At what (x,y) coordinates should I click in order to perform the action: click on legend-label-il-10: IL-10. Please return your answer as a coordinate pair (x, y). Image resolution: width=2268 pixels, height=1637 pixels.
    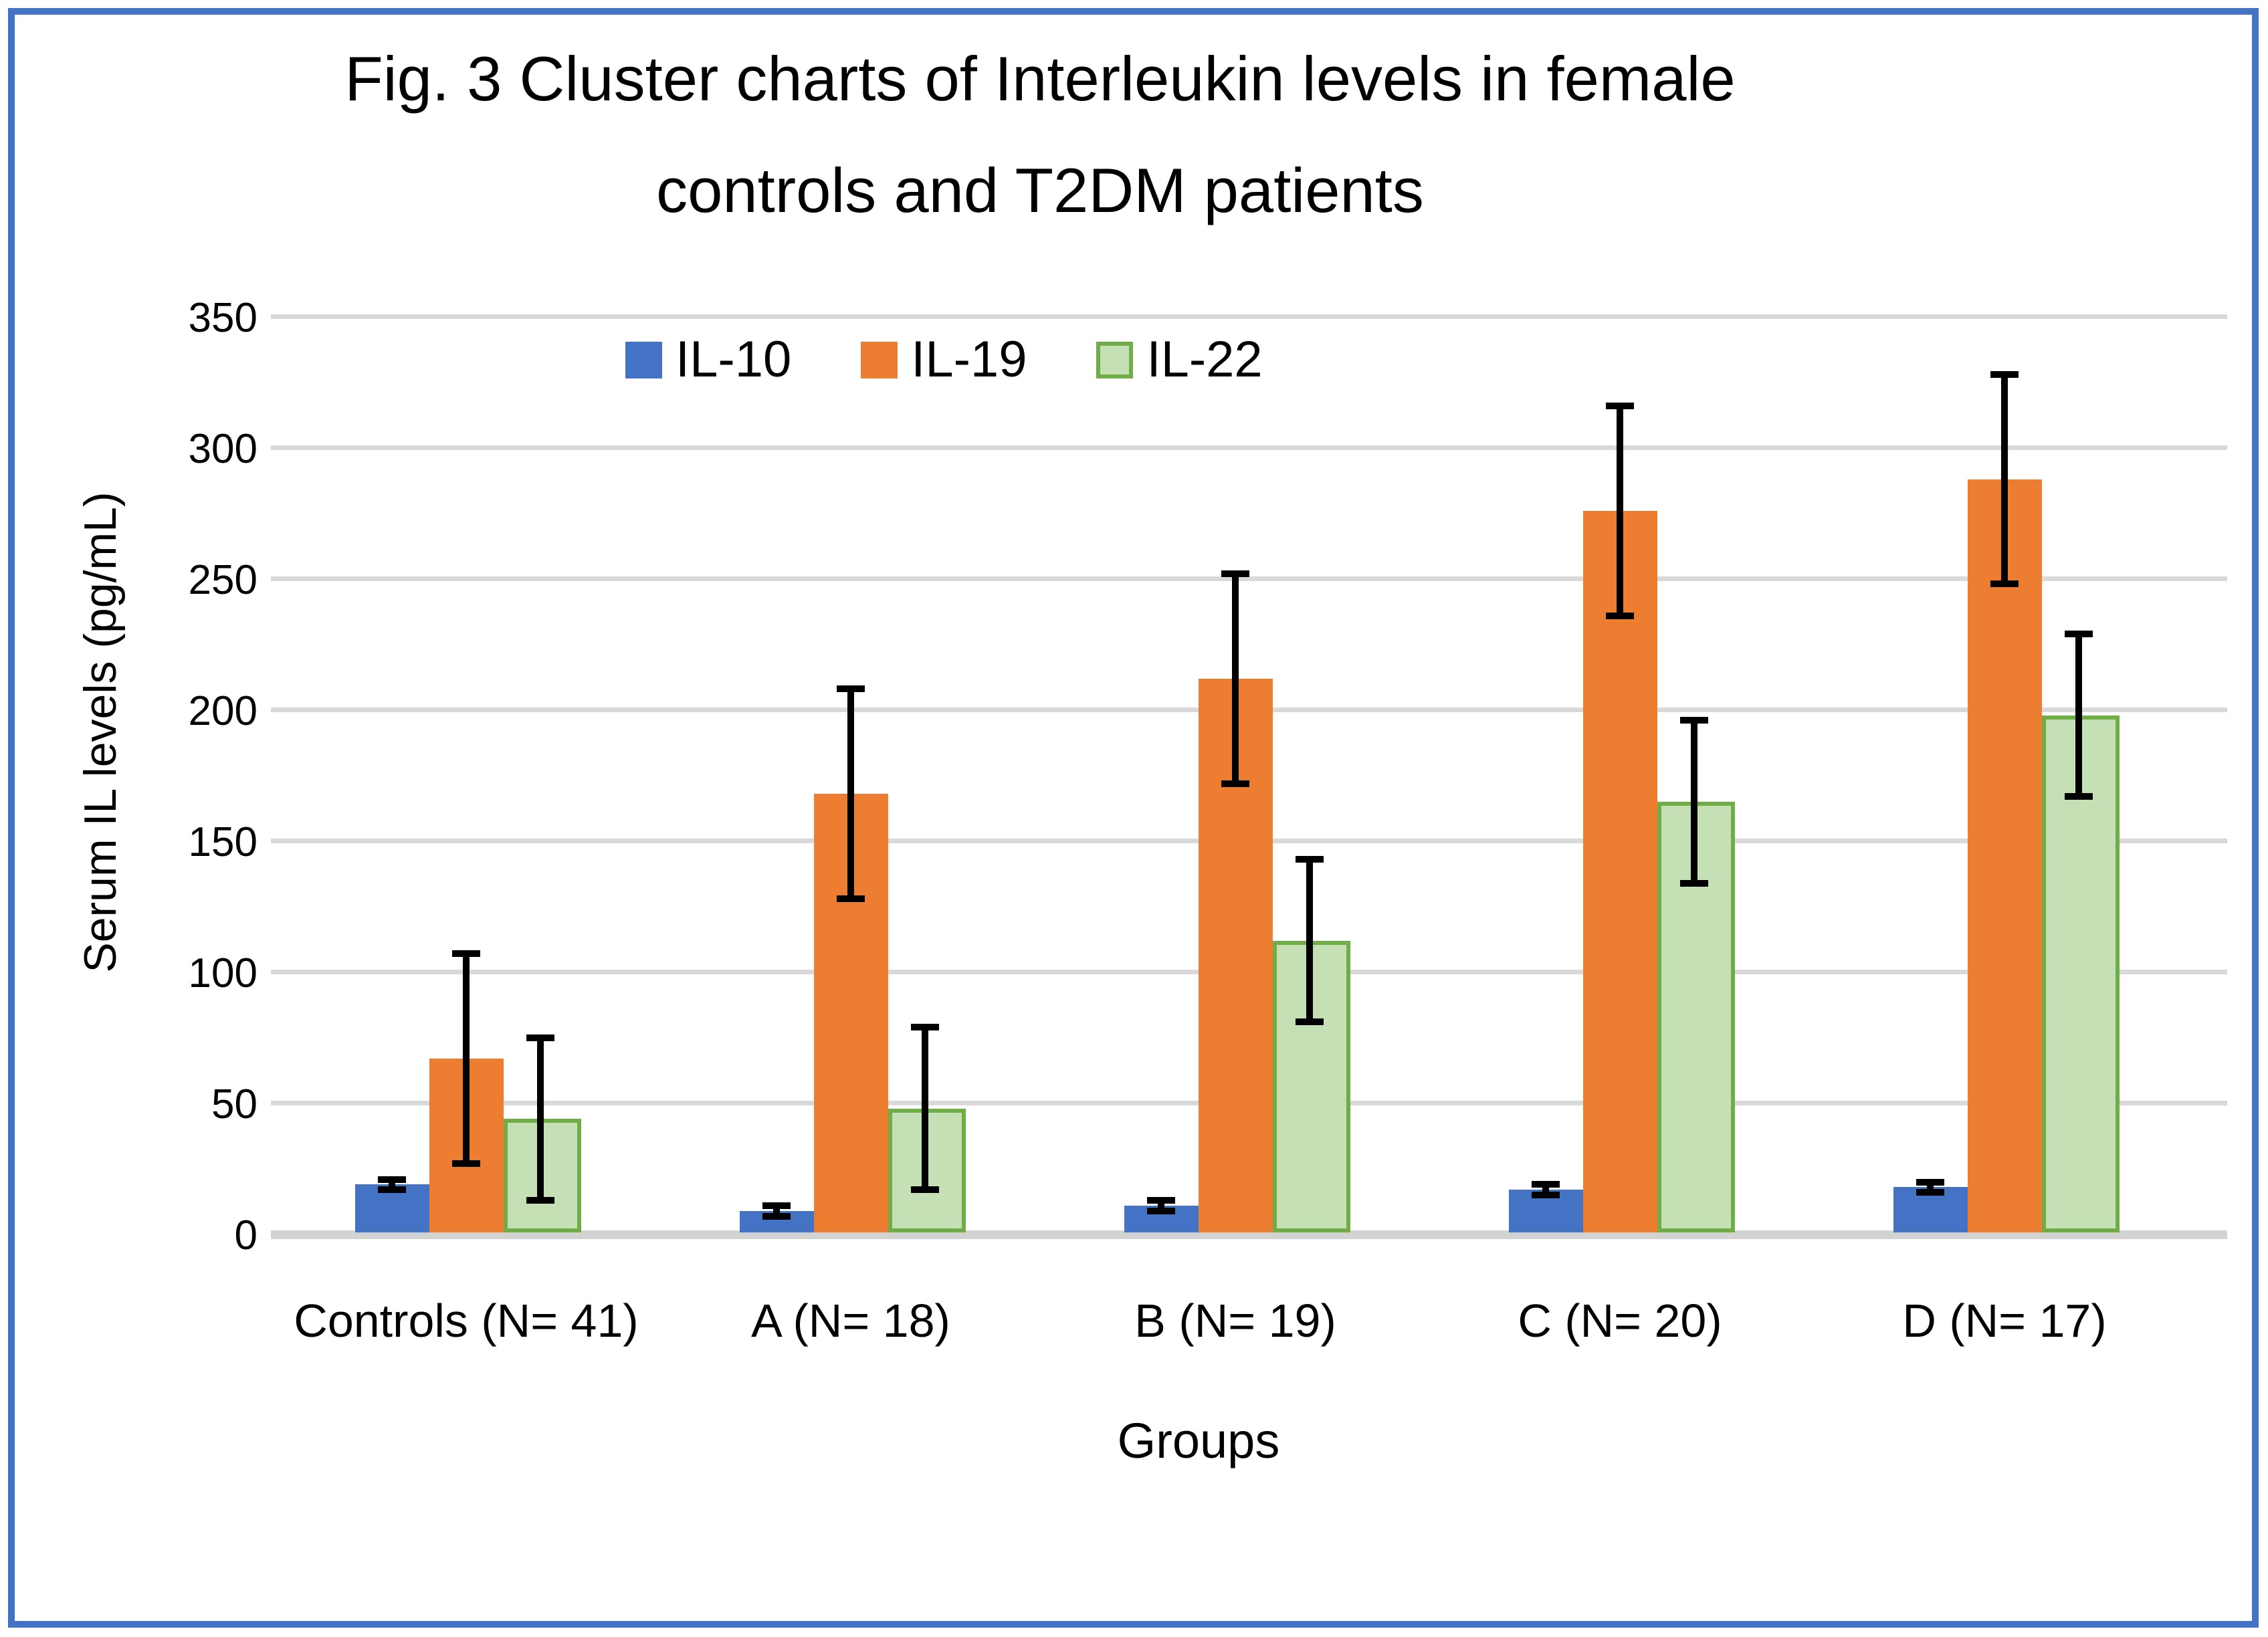
    Looking at the image, I should click on (734, 359).